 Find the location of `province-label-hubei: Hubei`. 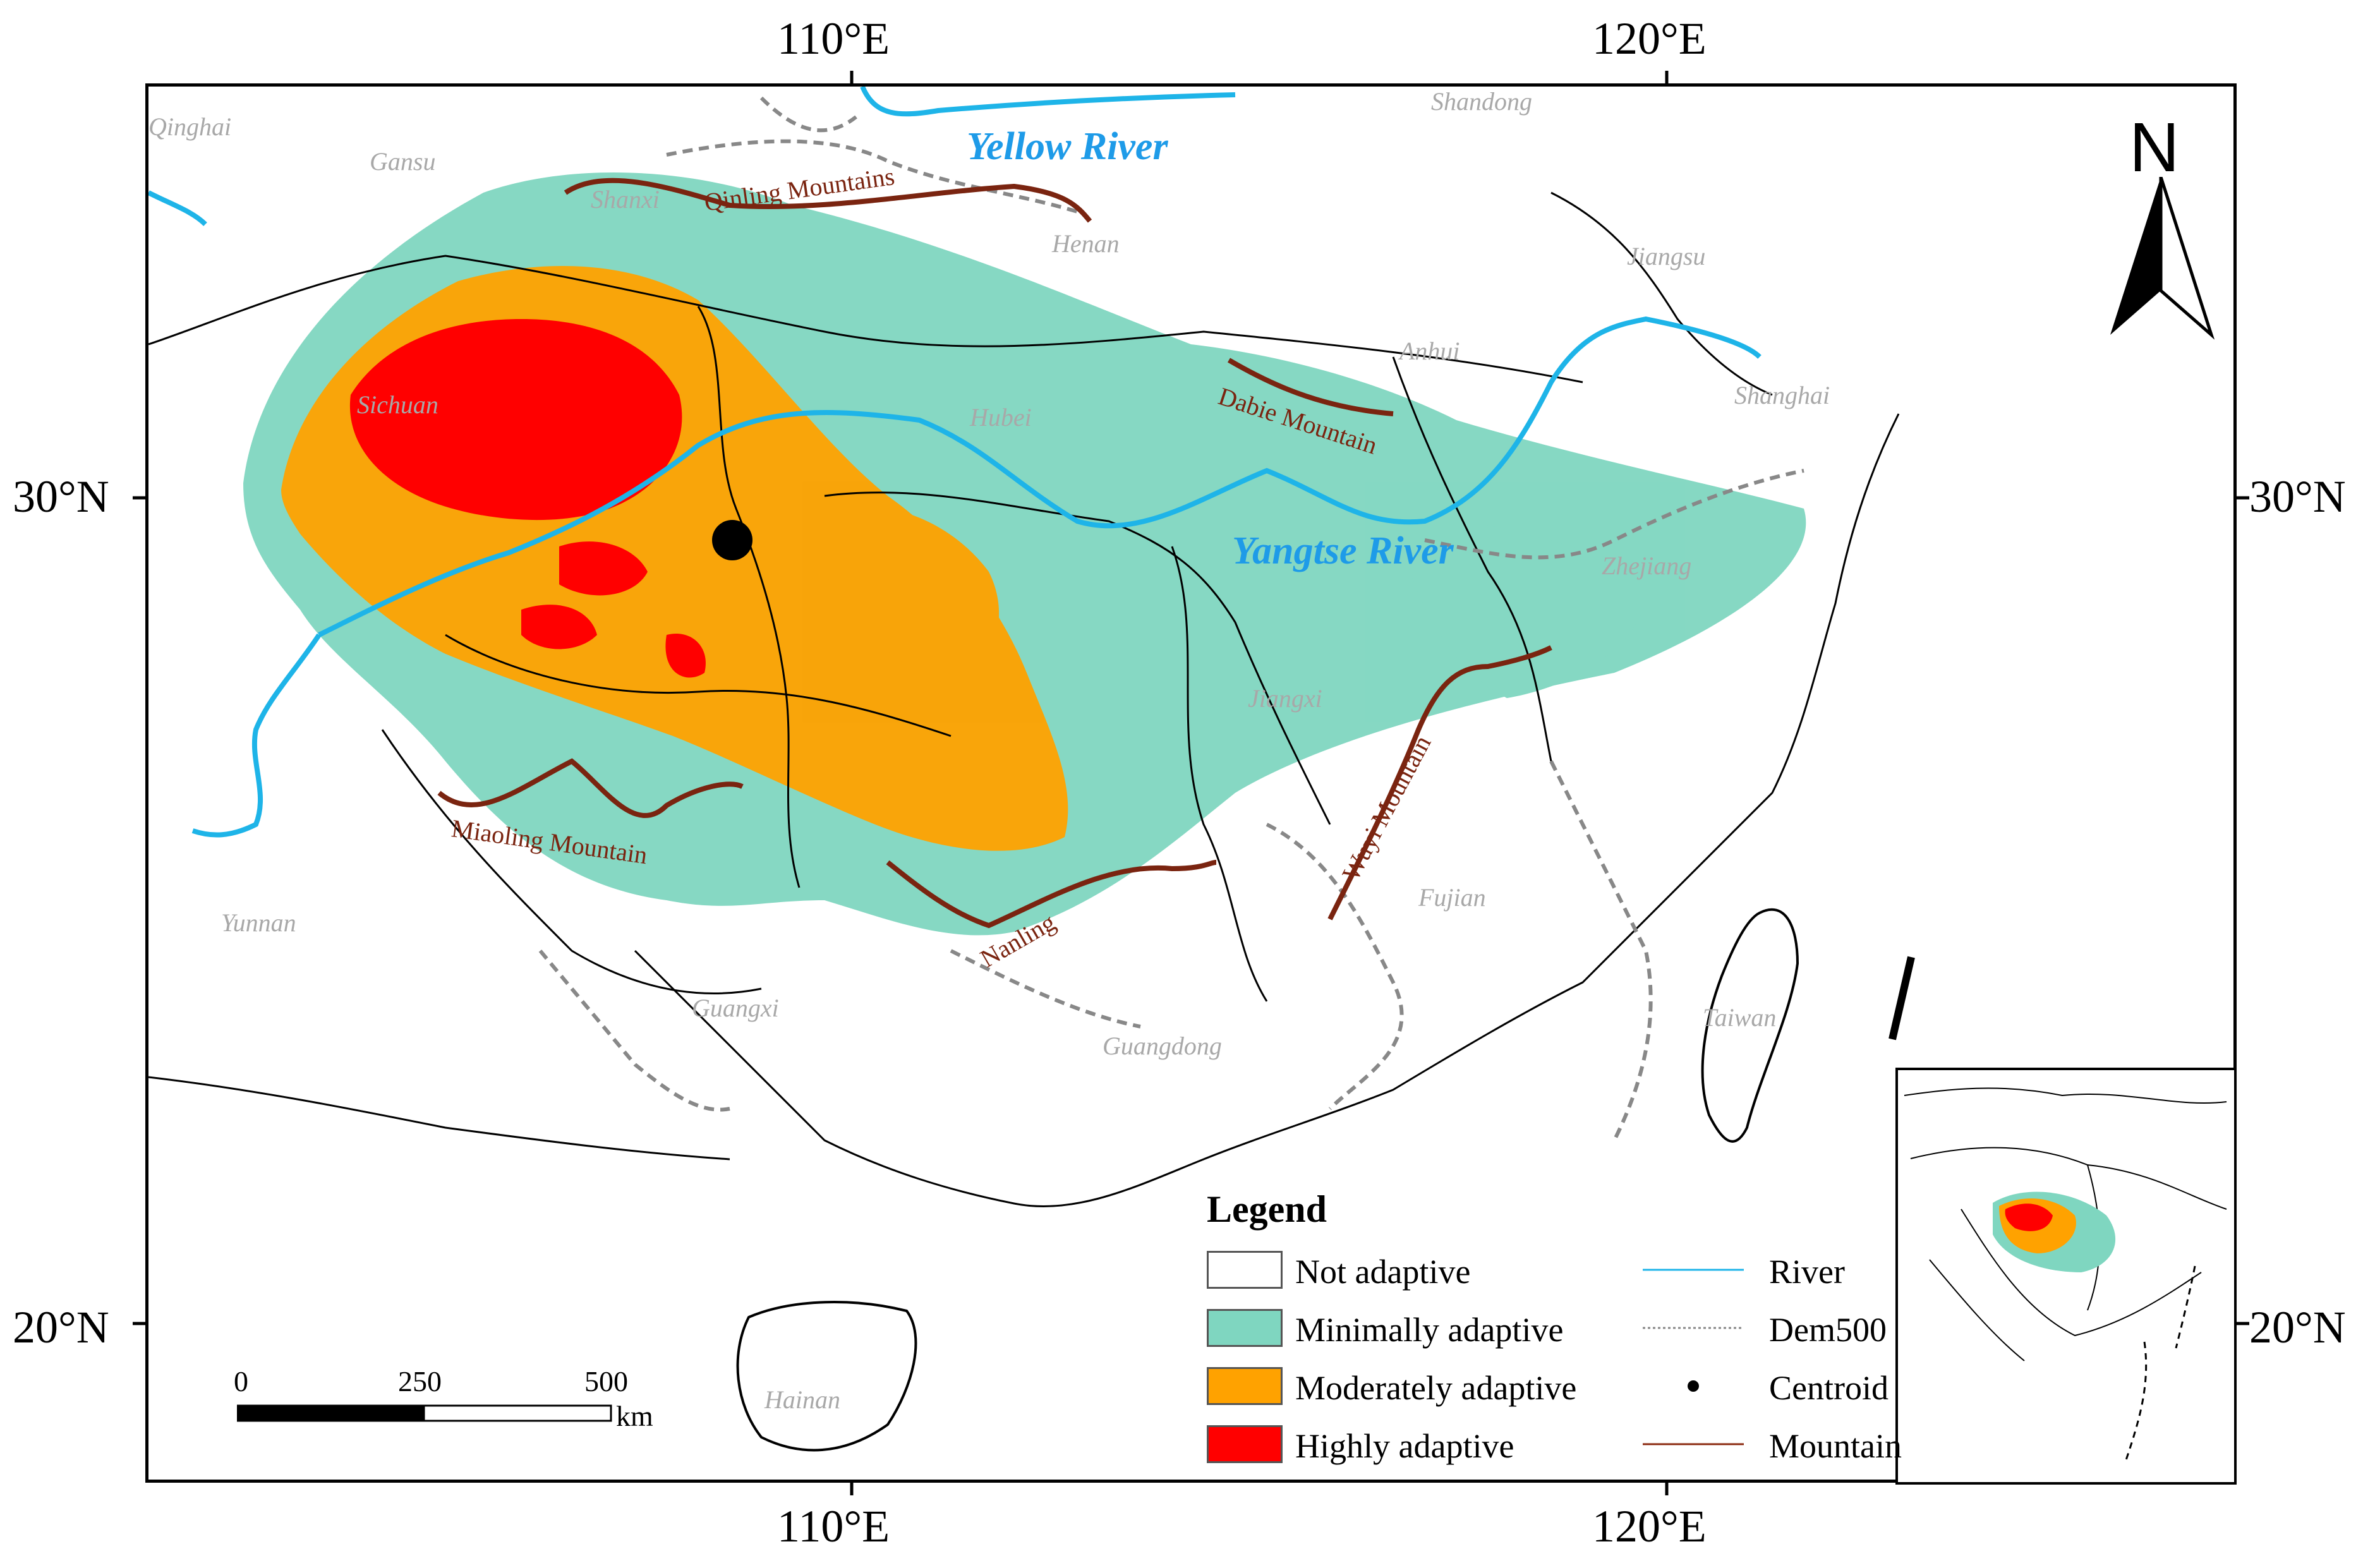

province-label-hubei: Hubei is located at coordinates (1001, 417).